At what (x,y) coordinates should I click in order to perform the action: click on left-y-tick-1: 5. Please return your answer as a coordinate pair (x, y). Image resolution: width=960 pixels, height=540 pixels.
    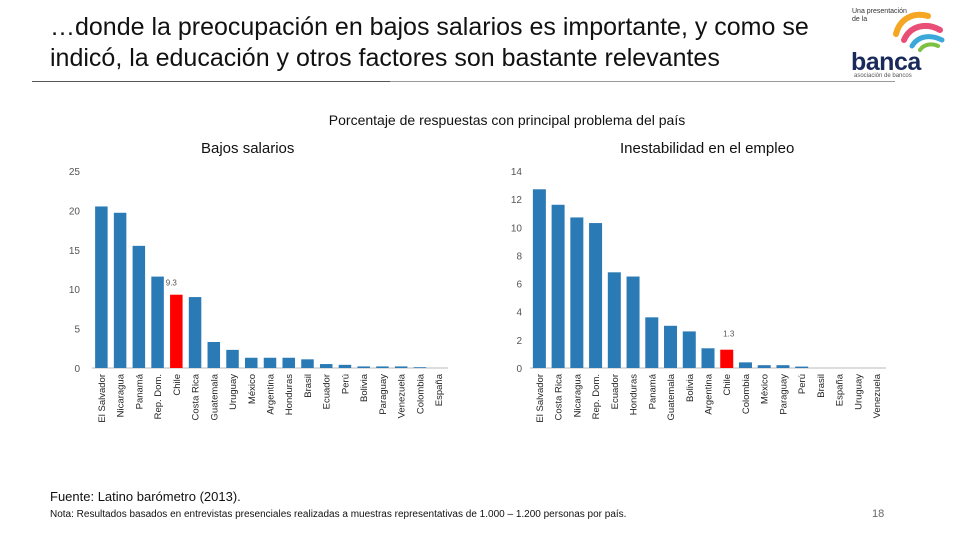
    Looking at the image, I should click on (77, 330).